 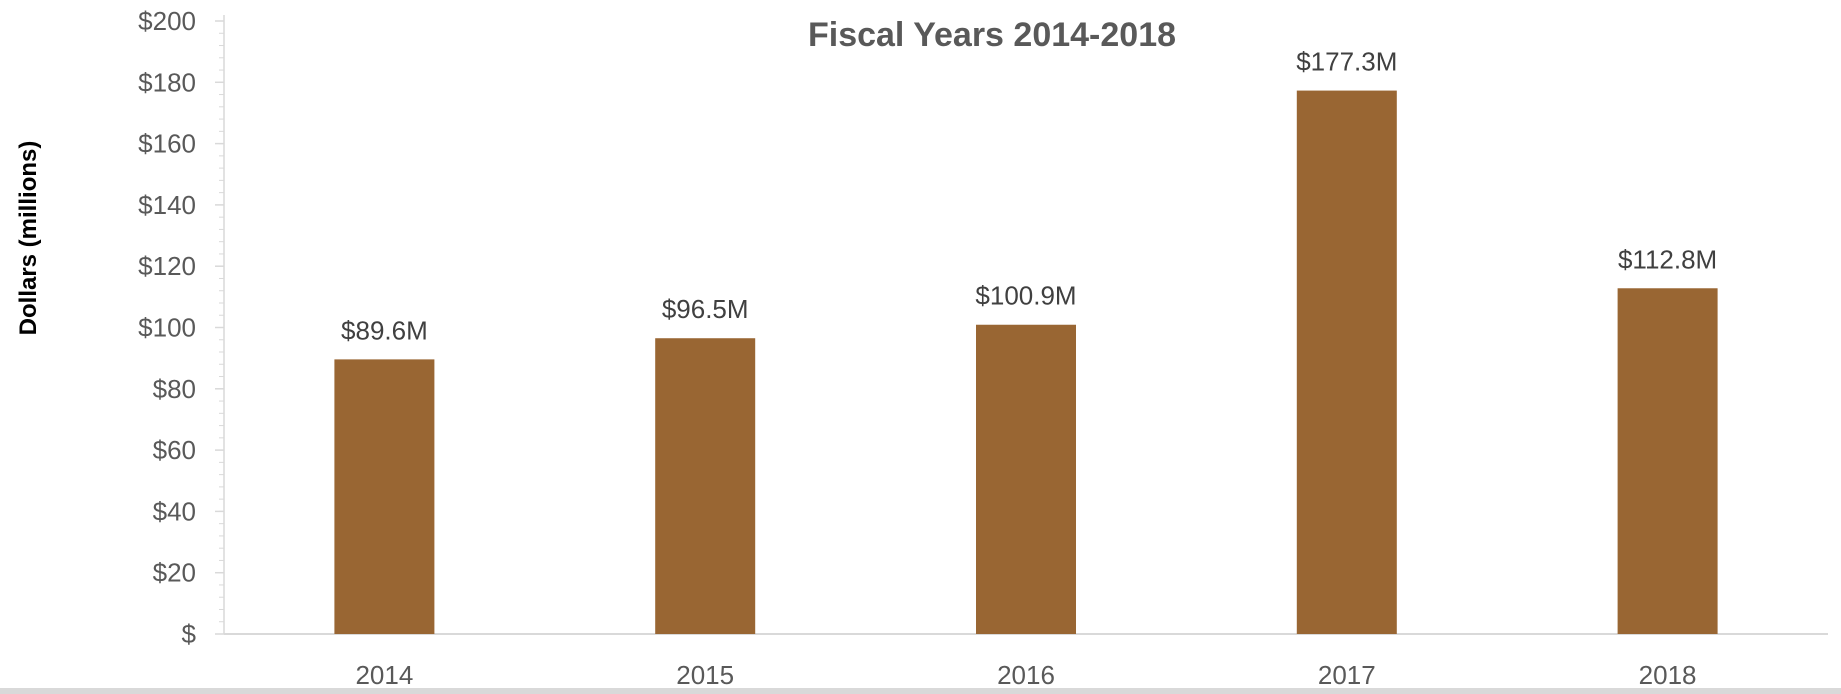 What do you see at coordinates (167, 205) in the screenshot?
I see `y-tick-label: $140` at bounding box center [167, 205].